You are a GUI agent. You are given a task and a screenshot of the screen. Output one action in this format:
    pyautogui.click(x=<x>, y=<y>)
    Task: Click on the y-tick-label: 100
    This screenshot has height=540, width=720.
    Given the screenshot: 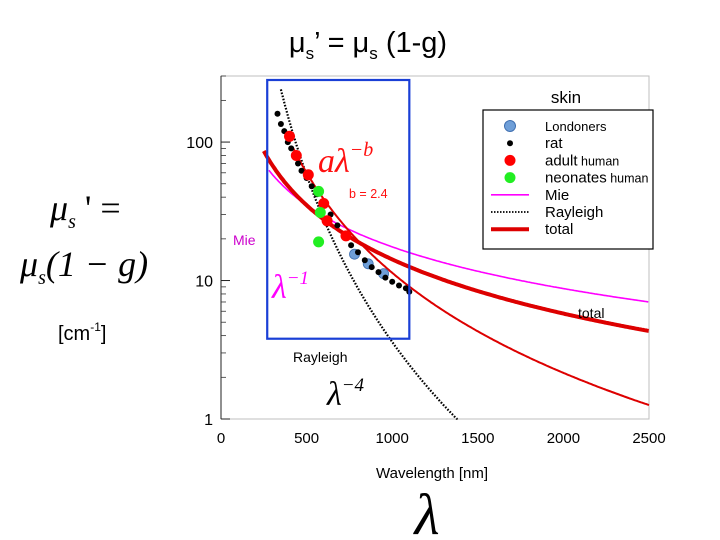 What is the action you would take?
    pyautogui.click(x=199, y=143)
    